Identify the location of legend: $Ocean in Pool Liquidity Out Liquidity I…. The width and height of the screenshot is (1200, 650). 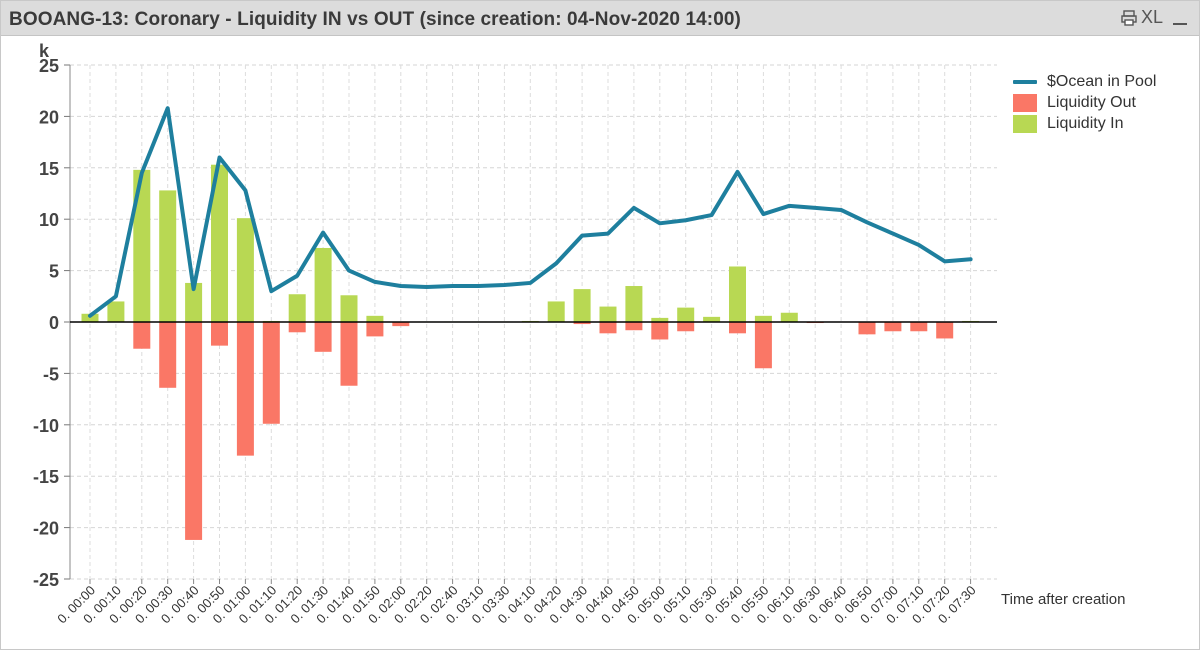
(1084, 102).